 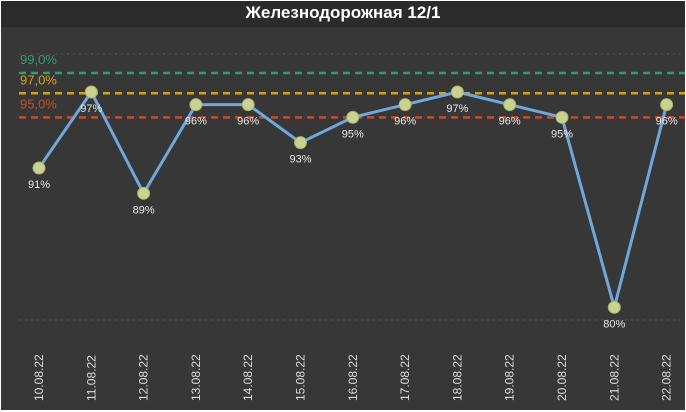 I want to click on x-tick-label: 13.08.22, so click(x=196, y=377).